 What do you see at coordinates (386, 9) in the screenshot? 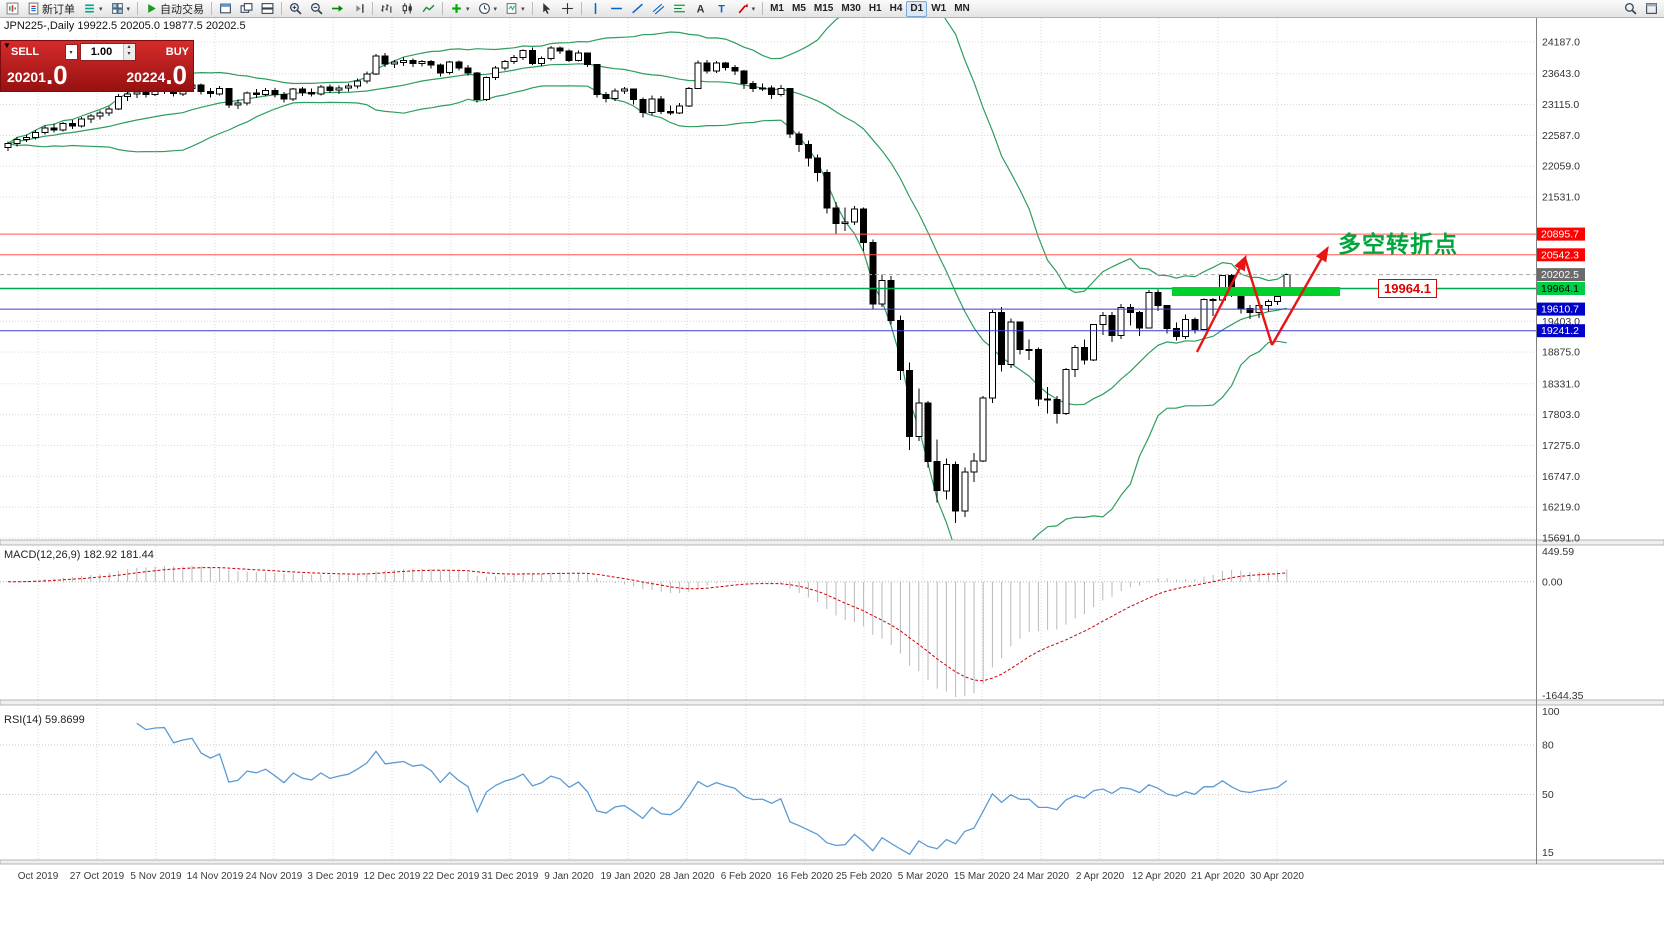
I see `bar-chart-mode-button` at bounding box center [386, 9].